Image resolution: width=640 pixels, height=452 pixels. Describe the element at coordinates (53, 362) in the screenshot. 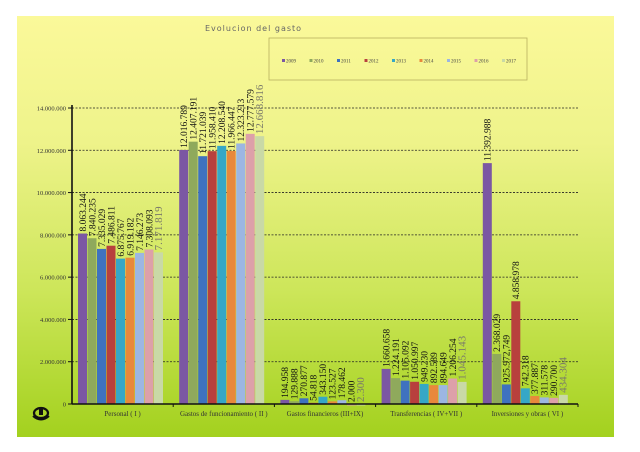

I see `y-tick-label: 2.000.000` at that location.